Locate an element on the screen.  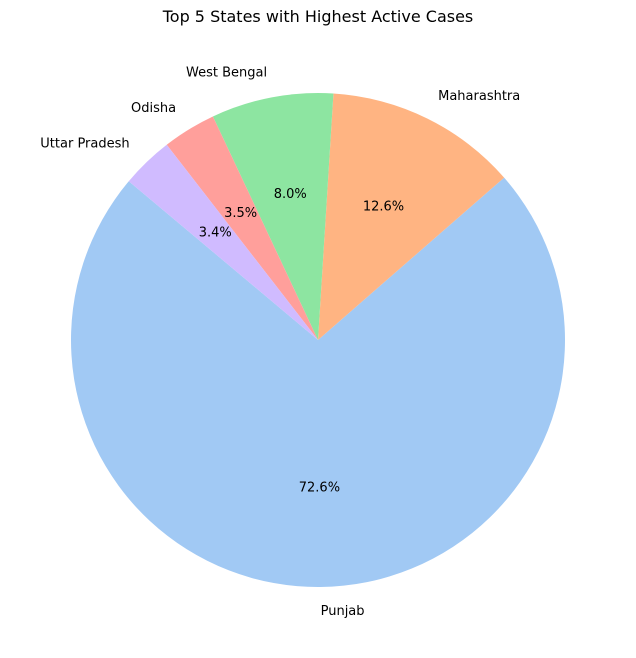
slice-category-label: Punjab is located at coordinates (343, 611).